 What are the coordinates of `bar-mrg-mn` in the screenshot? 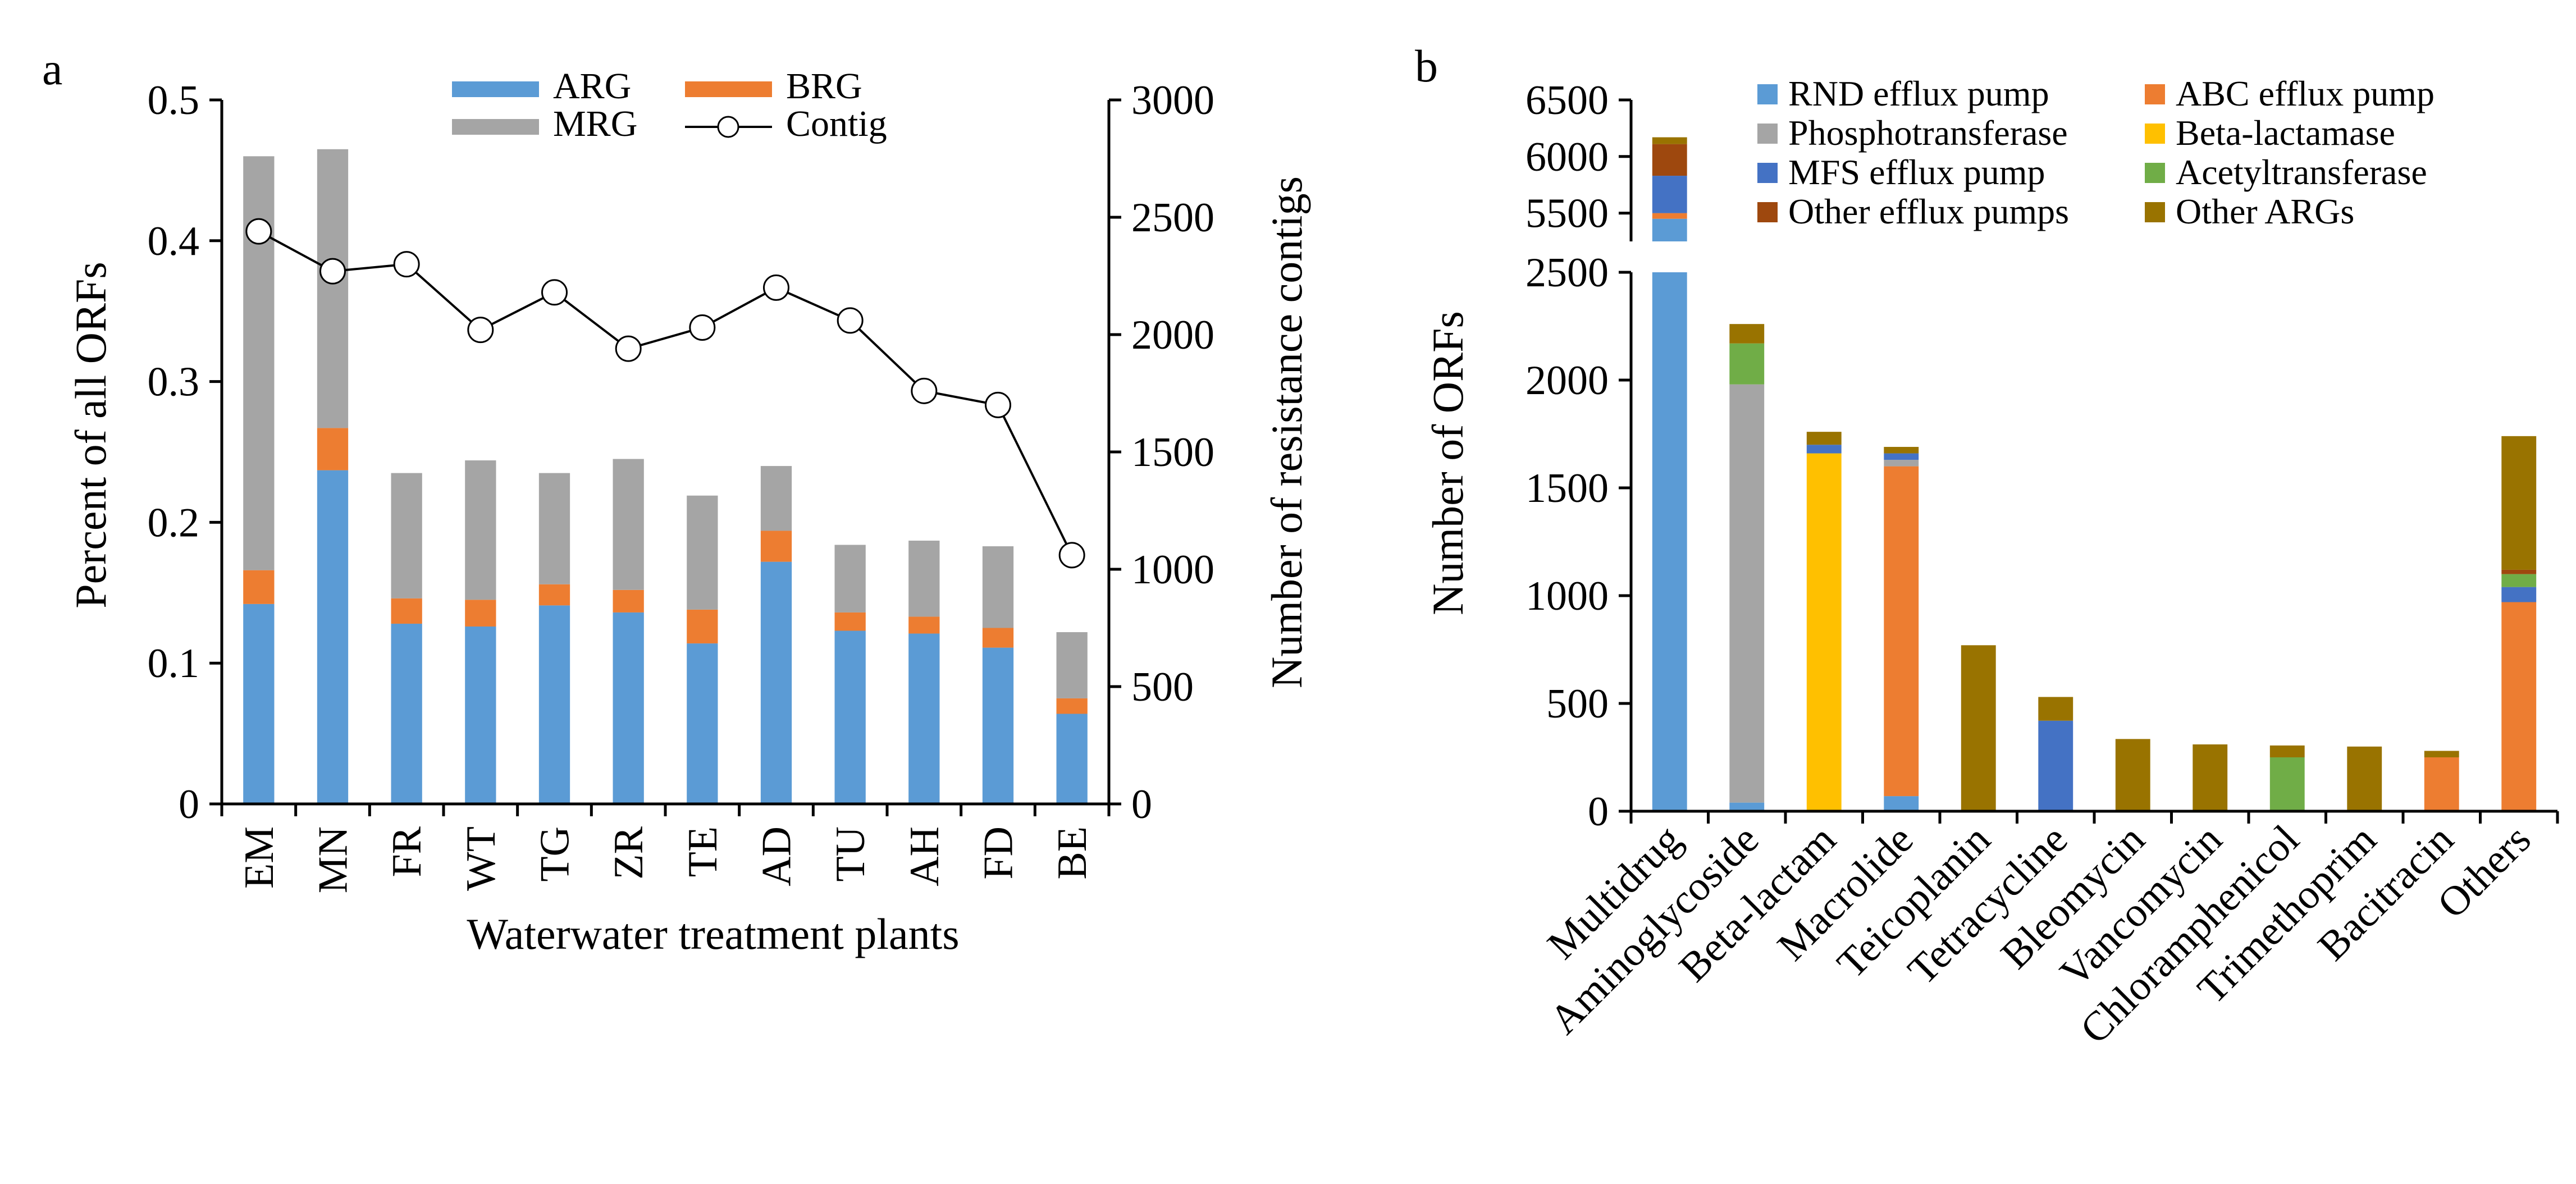 It's located at (333, 288).